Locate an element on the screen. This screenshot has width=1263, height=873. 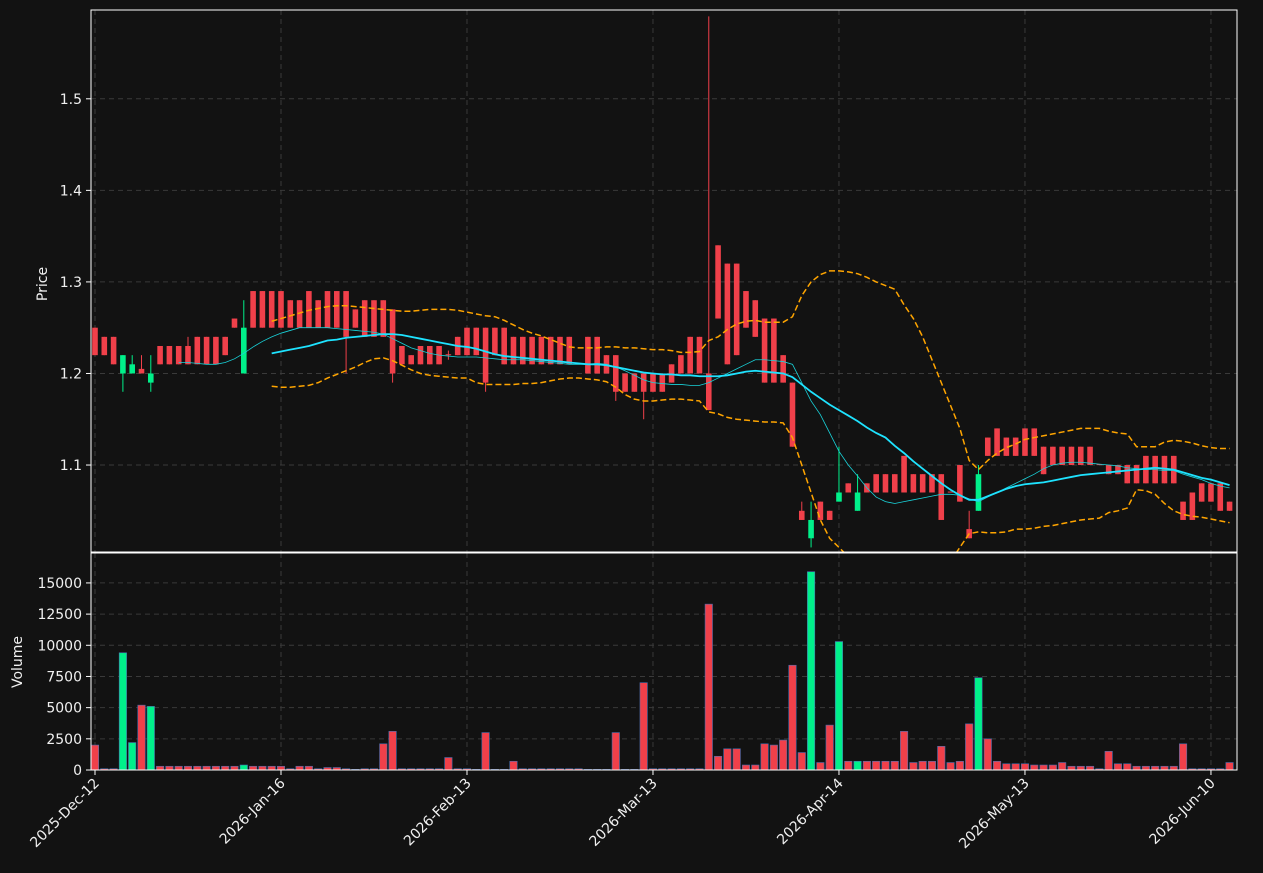
y-tick-label: 12500 is located at coordinates (59, 615).